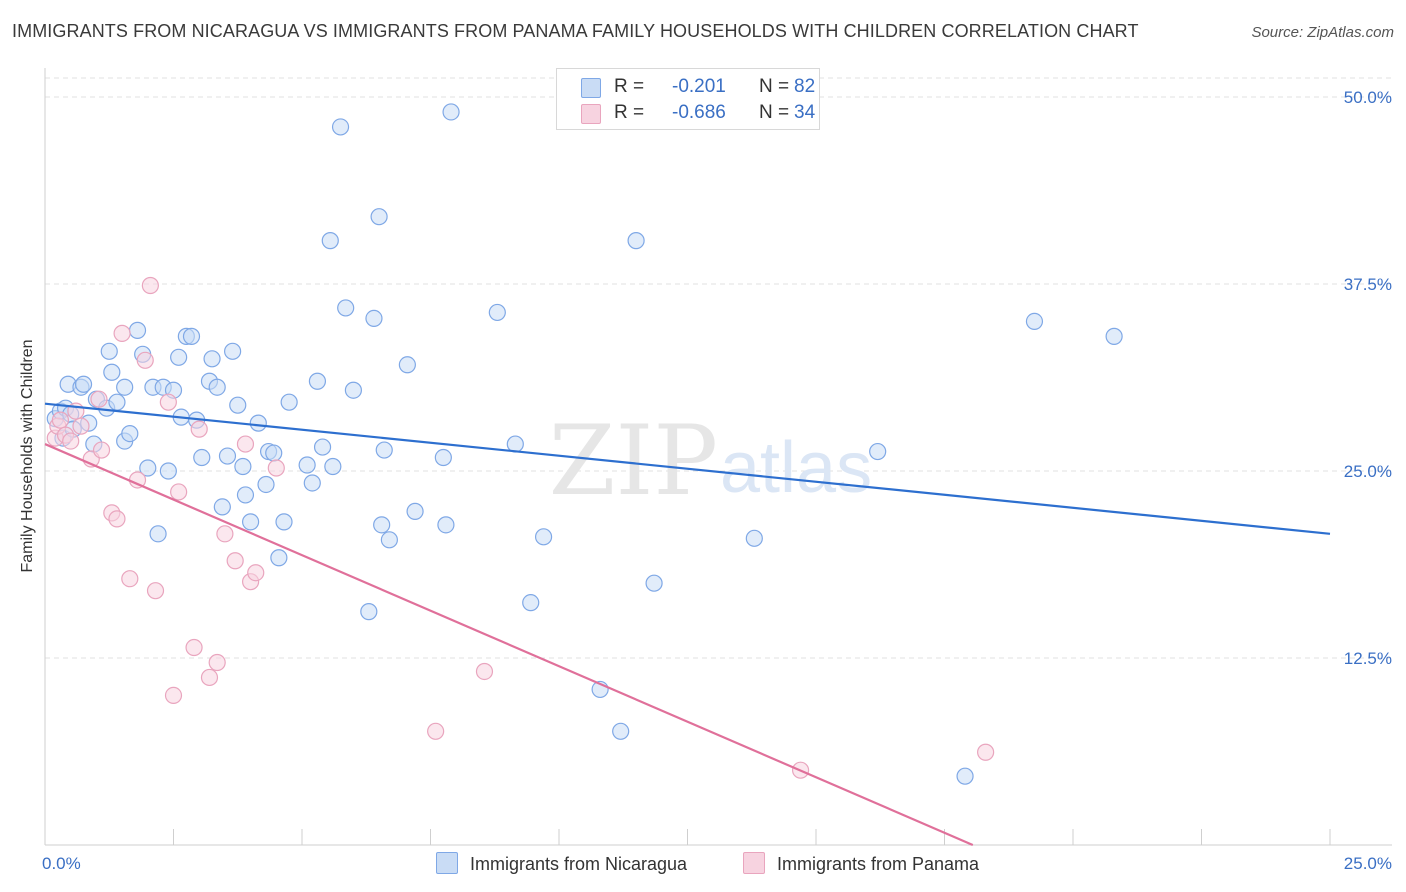 This screenshot has width=1406, height=892. I want to click on legend-n-value: 34, so click(805, 112).